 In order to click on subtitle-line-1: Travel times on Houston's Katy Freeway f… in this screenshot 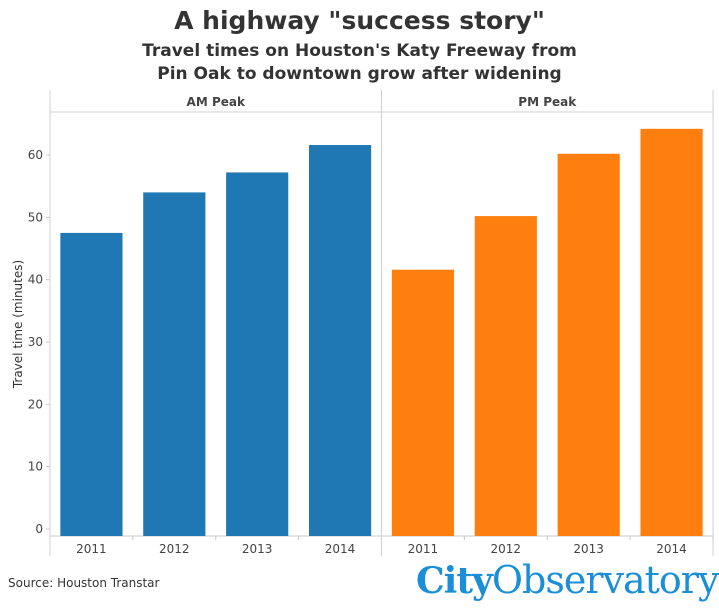, I will do `click(359, 51)`.